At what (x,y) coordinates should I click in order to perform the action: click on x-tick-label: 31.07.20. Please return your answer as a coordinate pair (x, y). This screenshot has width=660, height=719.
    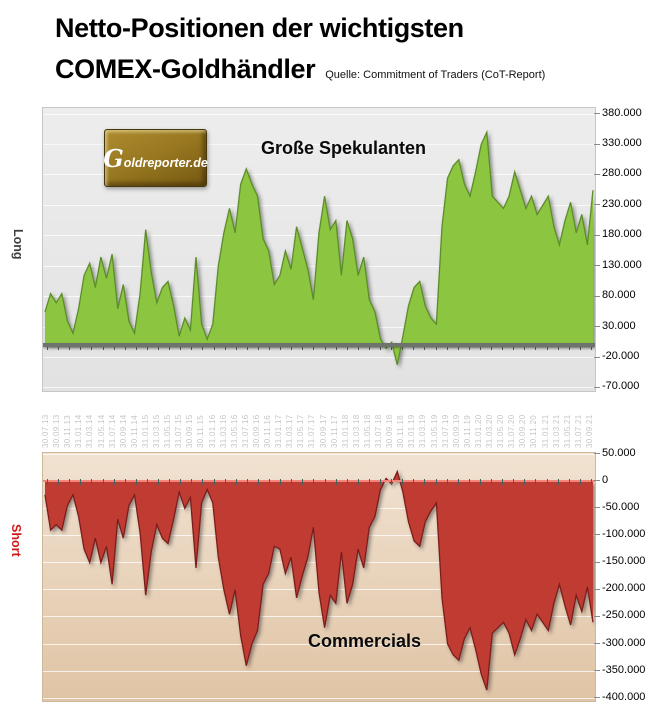
    Looking at the image, I should click on (512, 431).